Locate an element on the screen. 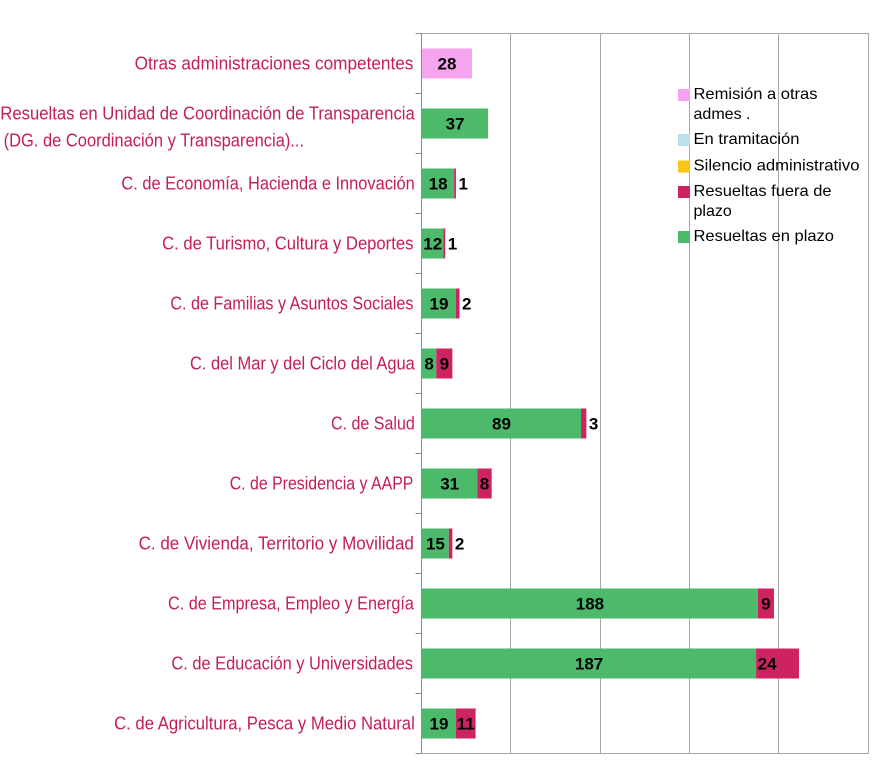  svg-text:C. de Empresa, Empleo y Energí: C. de Empresa, Empleo y Energía is located at coordinates (291, 604).